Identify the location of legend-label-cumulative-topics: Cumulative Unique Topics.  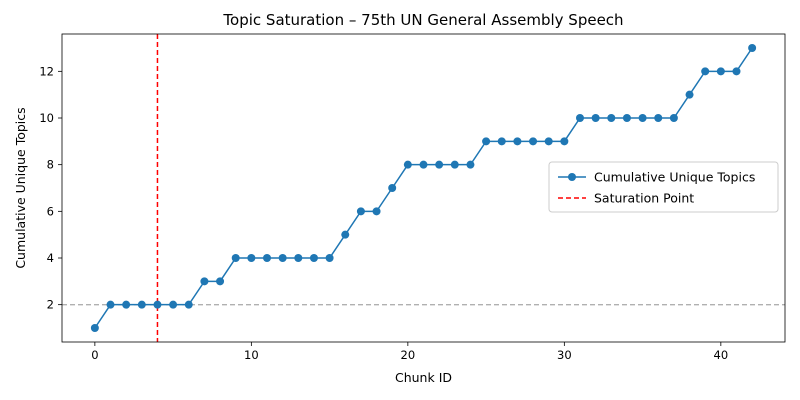
(674, 177).